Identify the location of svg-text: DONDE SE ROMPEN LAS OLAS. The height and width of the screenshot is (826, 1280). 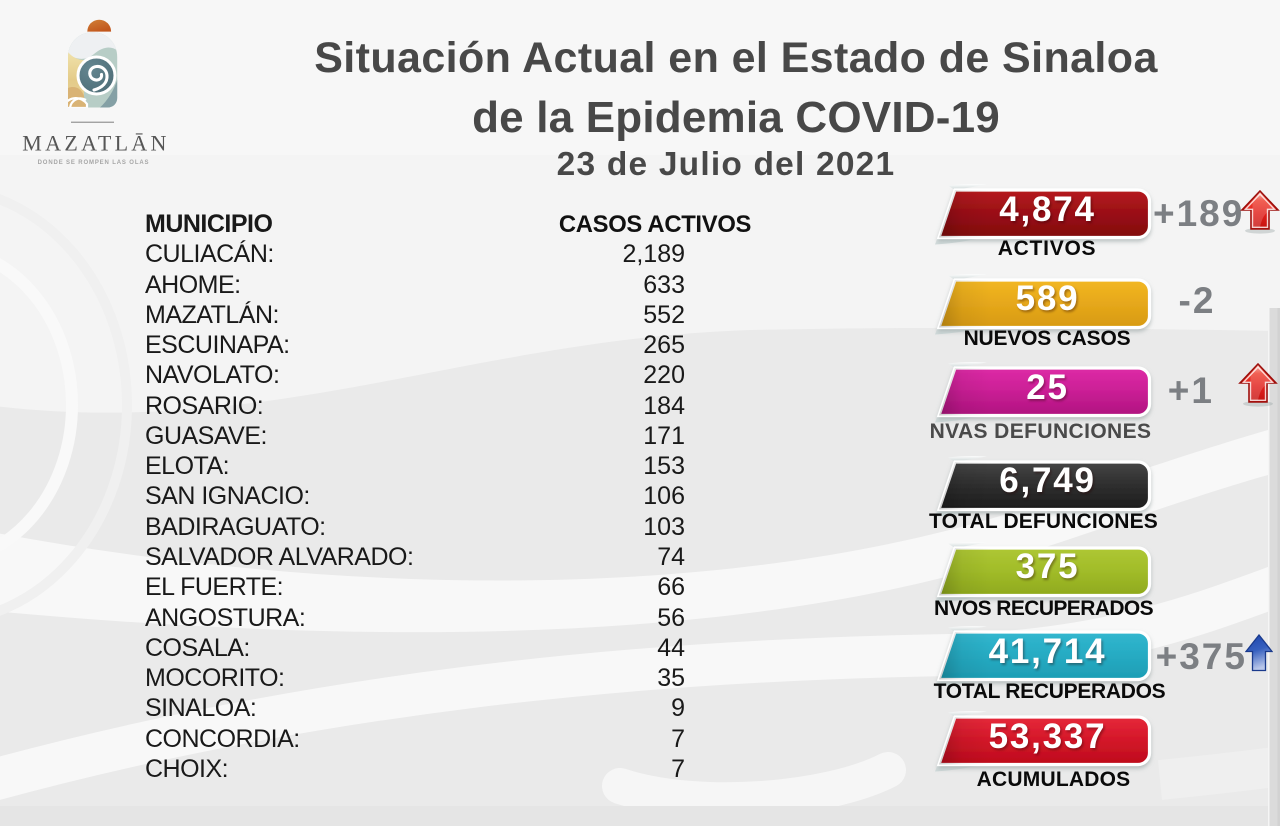
(94, 163).